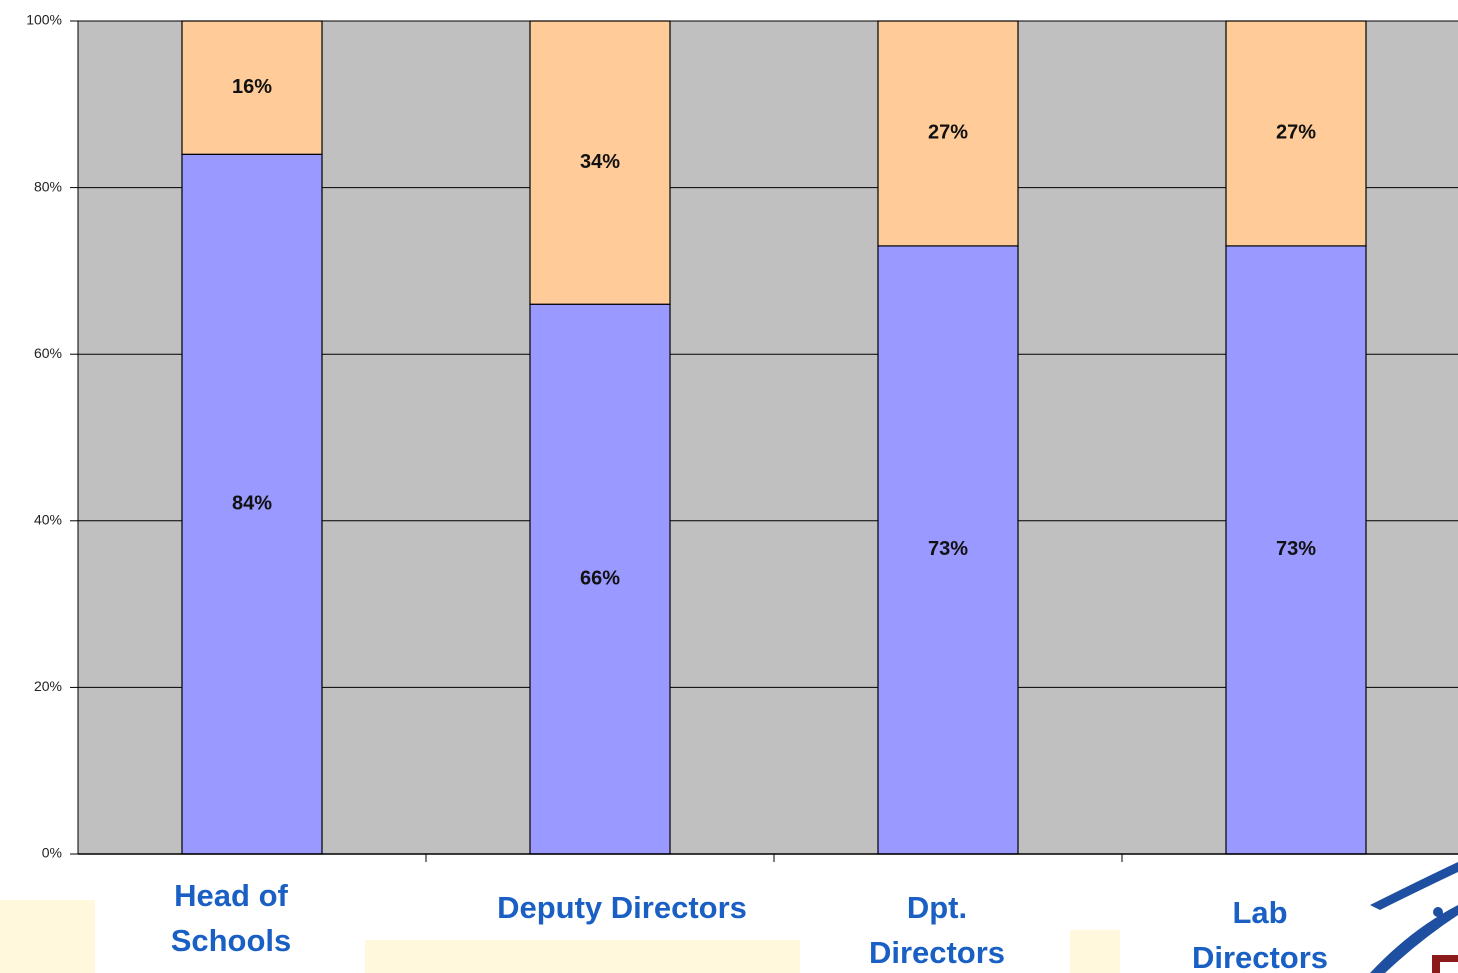 The width and height of the screenshot is (1458, 973). Describe the element at coordinates (1445, 964) in the screenshot. I see `logo-letter` at that location.